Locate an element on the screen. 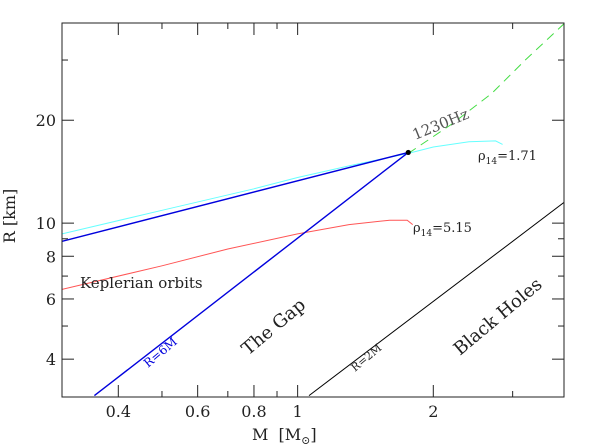 The width and height of the screenshot is (598, 447). x-tick-label: 0.8 is located at coordinates (253, 411).